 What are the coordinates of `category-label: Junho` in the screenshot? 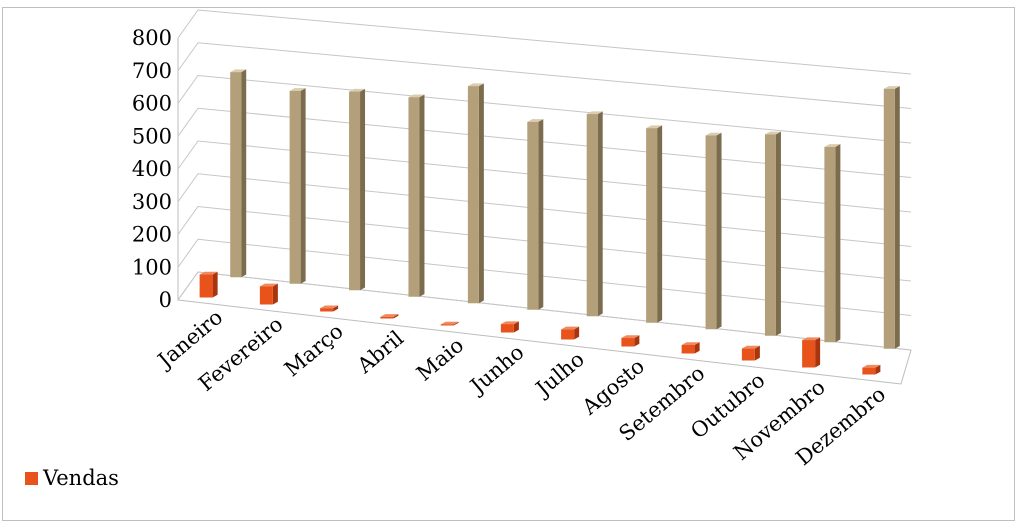 It's located at (496, 369).